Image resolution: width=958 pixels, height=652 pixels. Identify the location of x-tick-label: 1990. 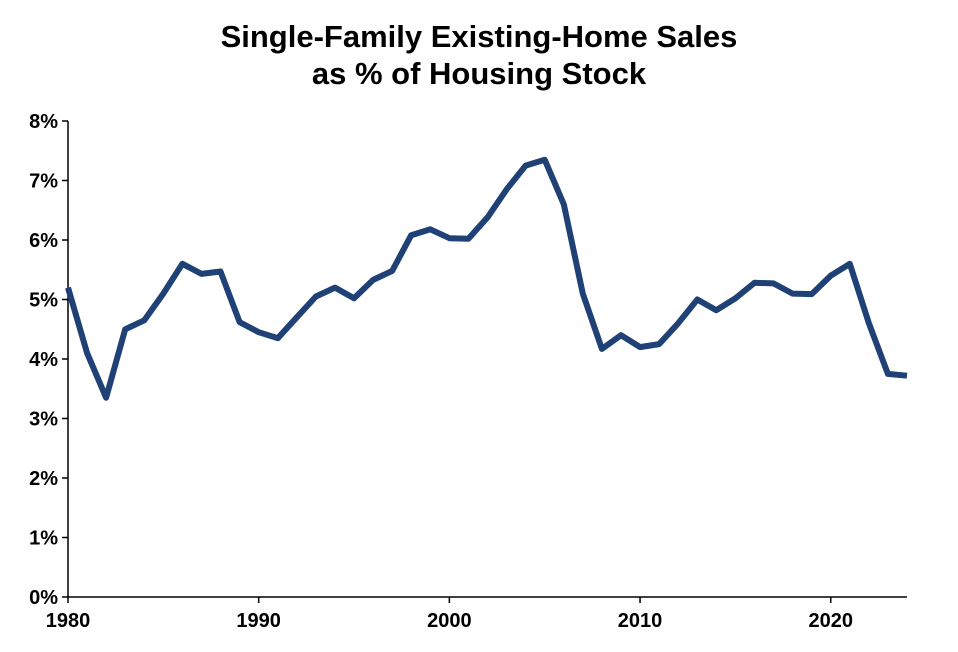
(258, 621).